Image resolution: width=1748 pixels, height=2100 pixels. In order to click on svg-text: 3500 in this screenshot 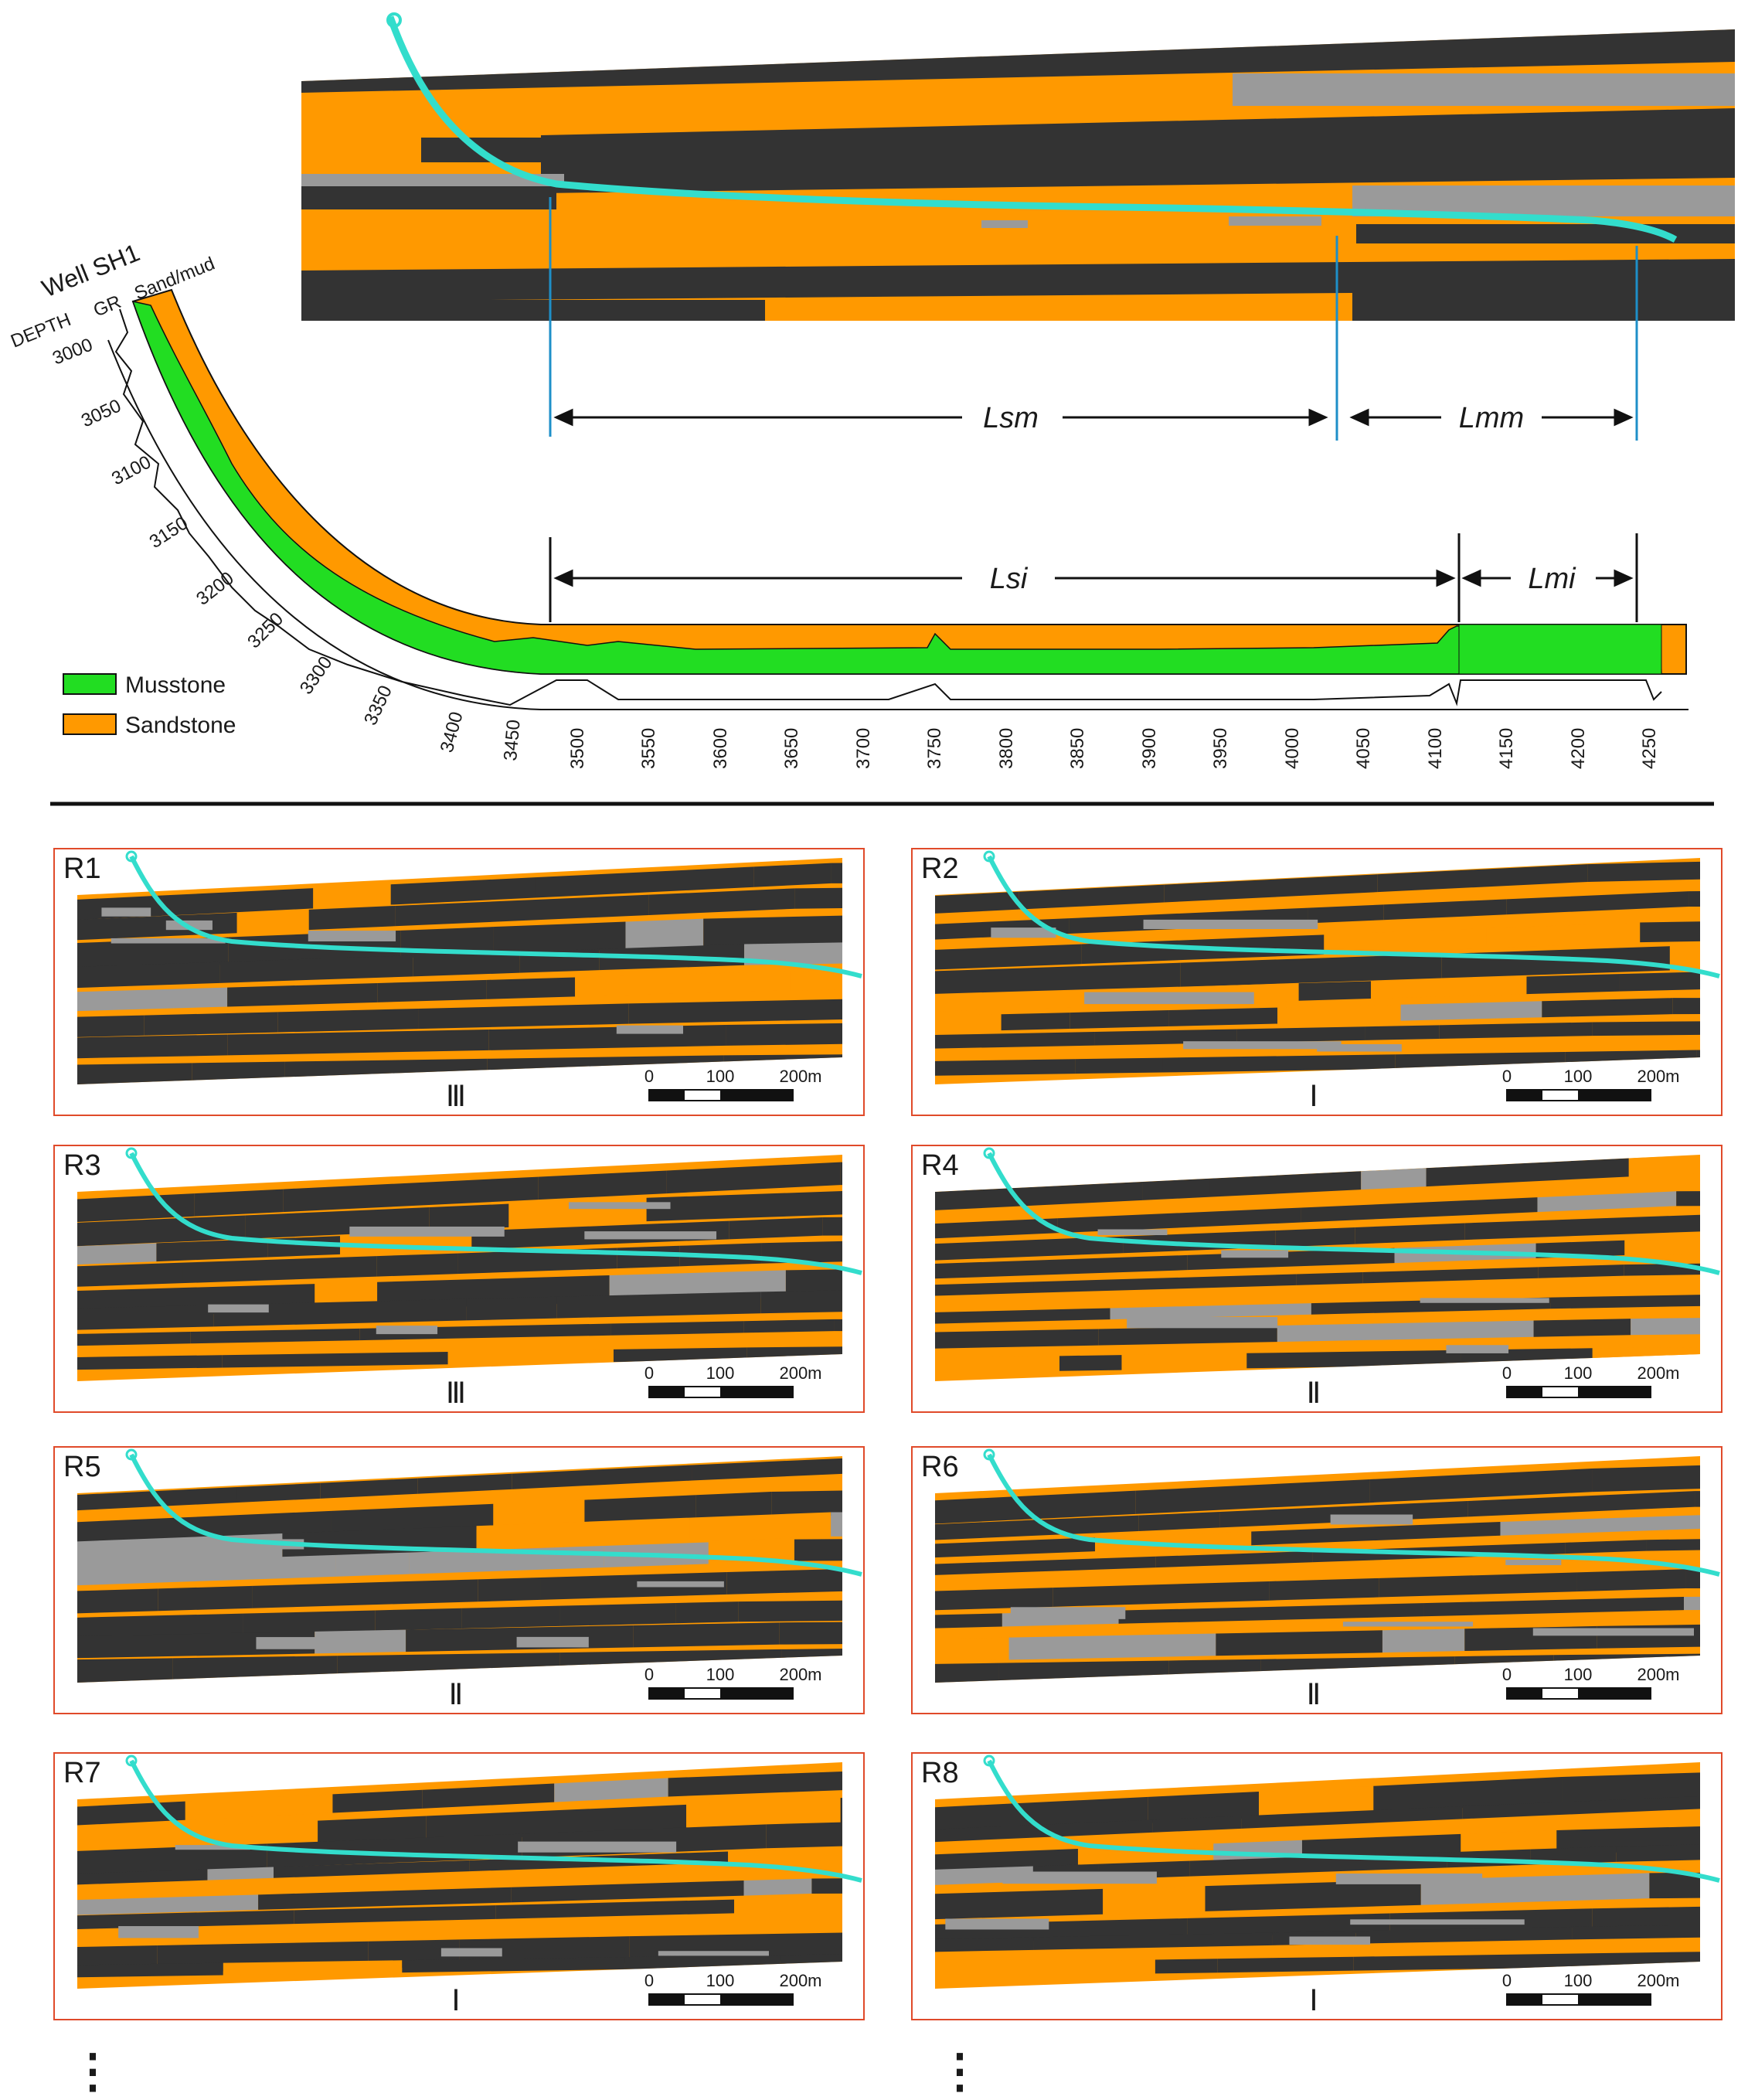, I will do `click(577, 748)`.